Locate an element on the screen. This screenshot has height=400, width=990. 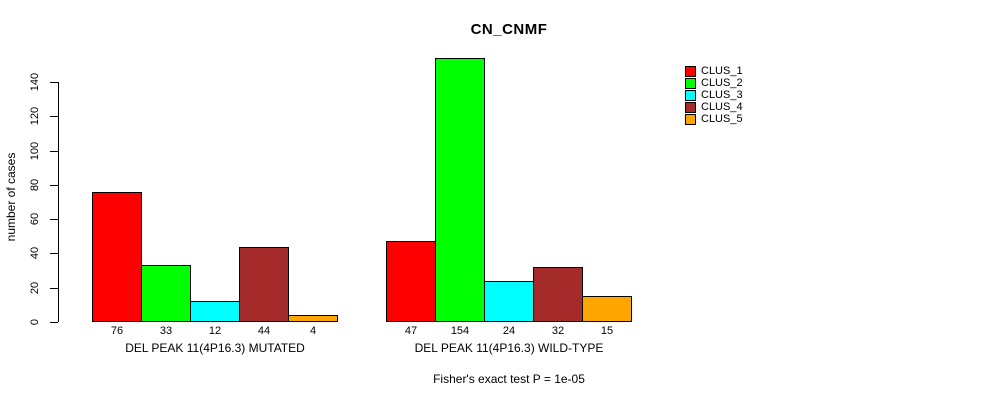
bar-value-label: 24 is located at coordinates (509, 331).